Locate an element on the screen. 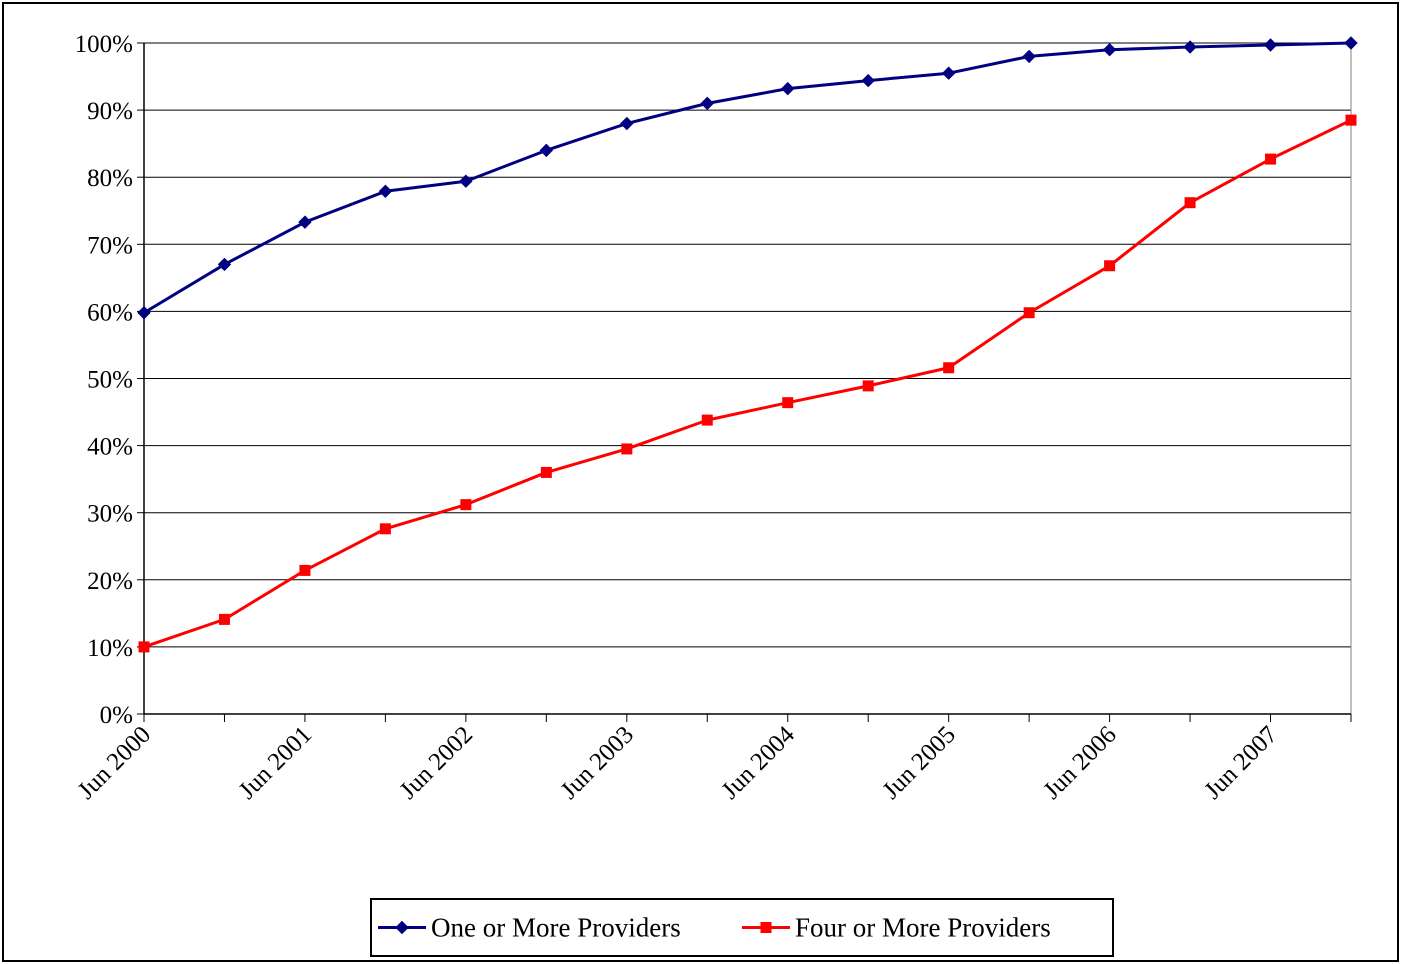 The width and height of the screenshot is (1403, 964). y-tick-label: 70% is located at coordinates (110, 245).